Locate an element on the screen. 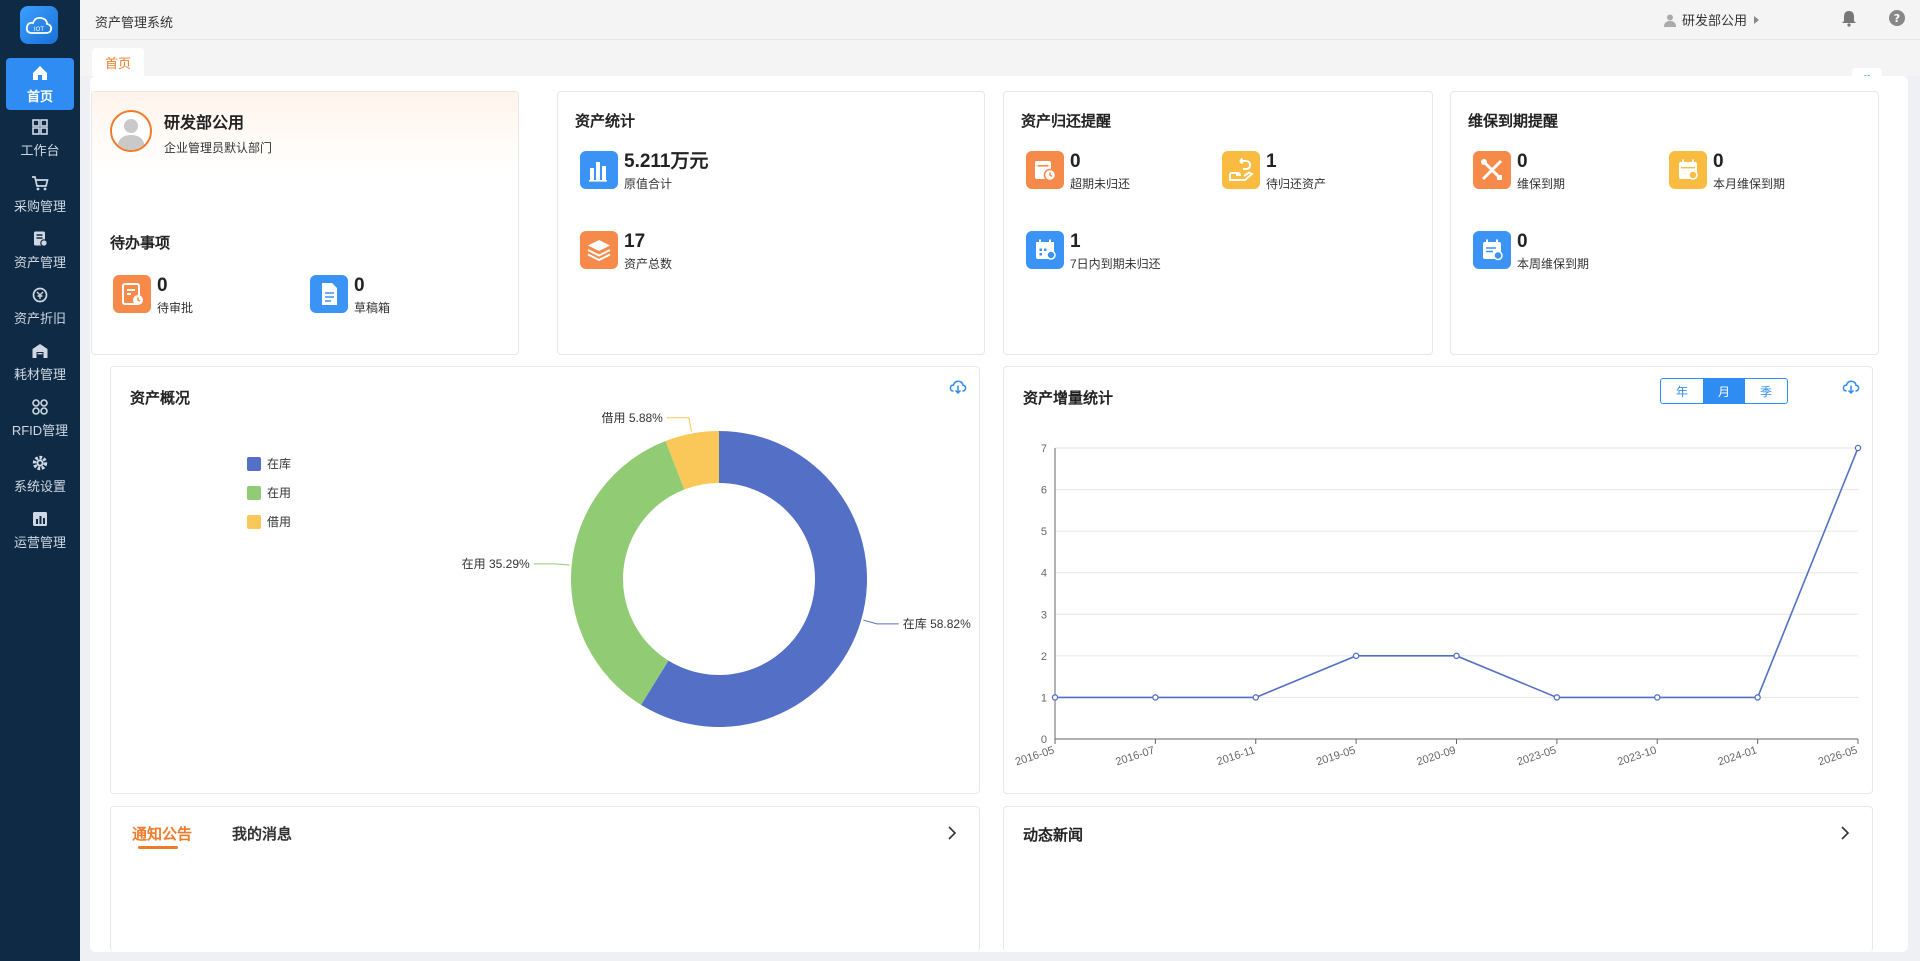  period-year-button: 年 is located at coordinates (1681, 391).